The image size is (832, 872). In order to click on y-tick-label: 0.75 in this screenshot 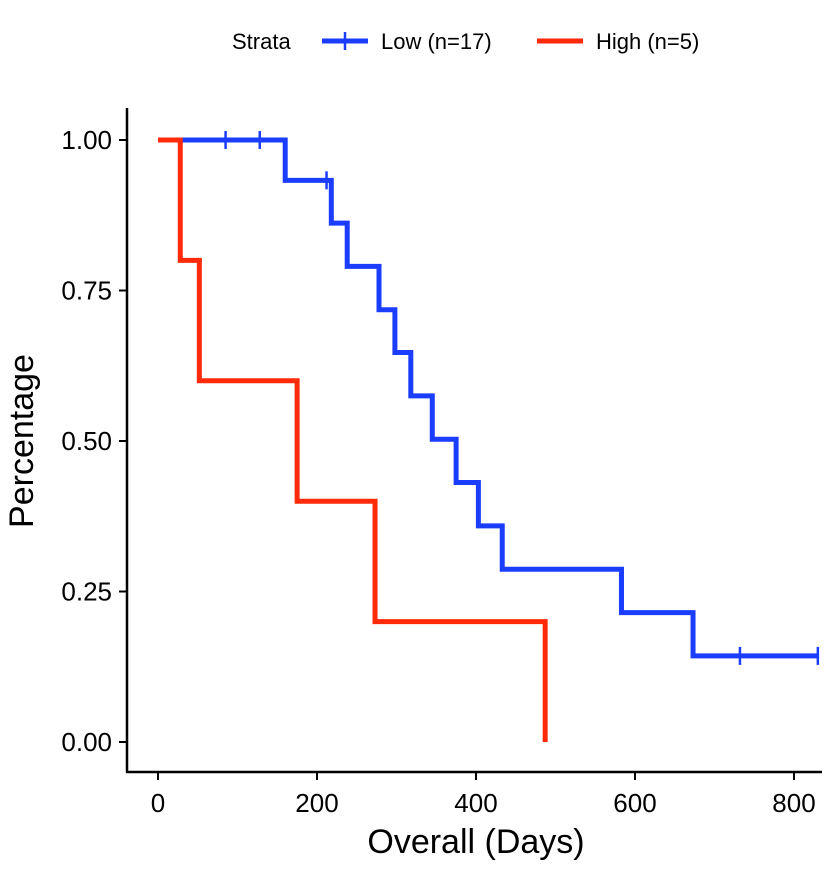, I will do `click(86, 291)`.